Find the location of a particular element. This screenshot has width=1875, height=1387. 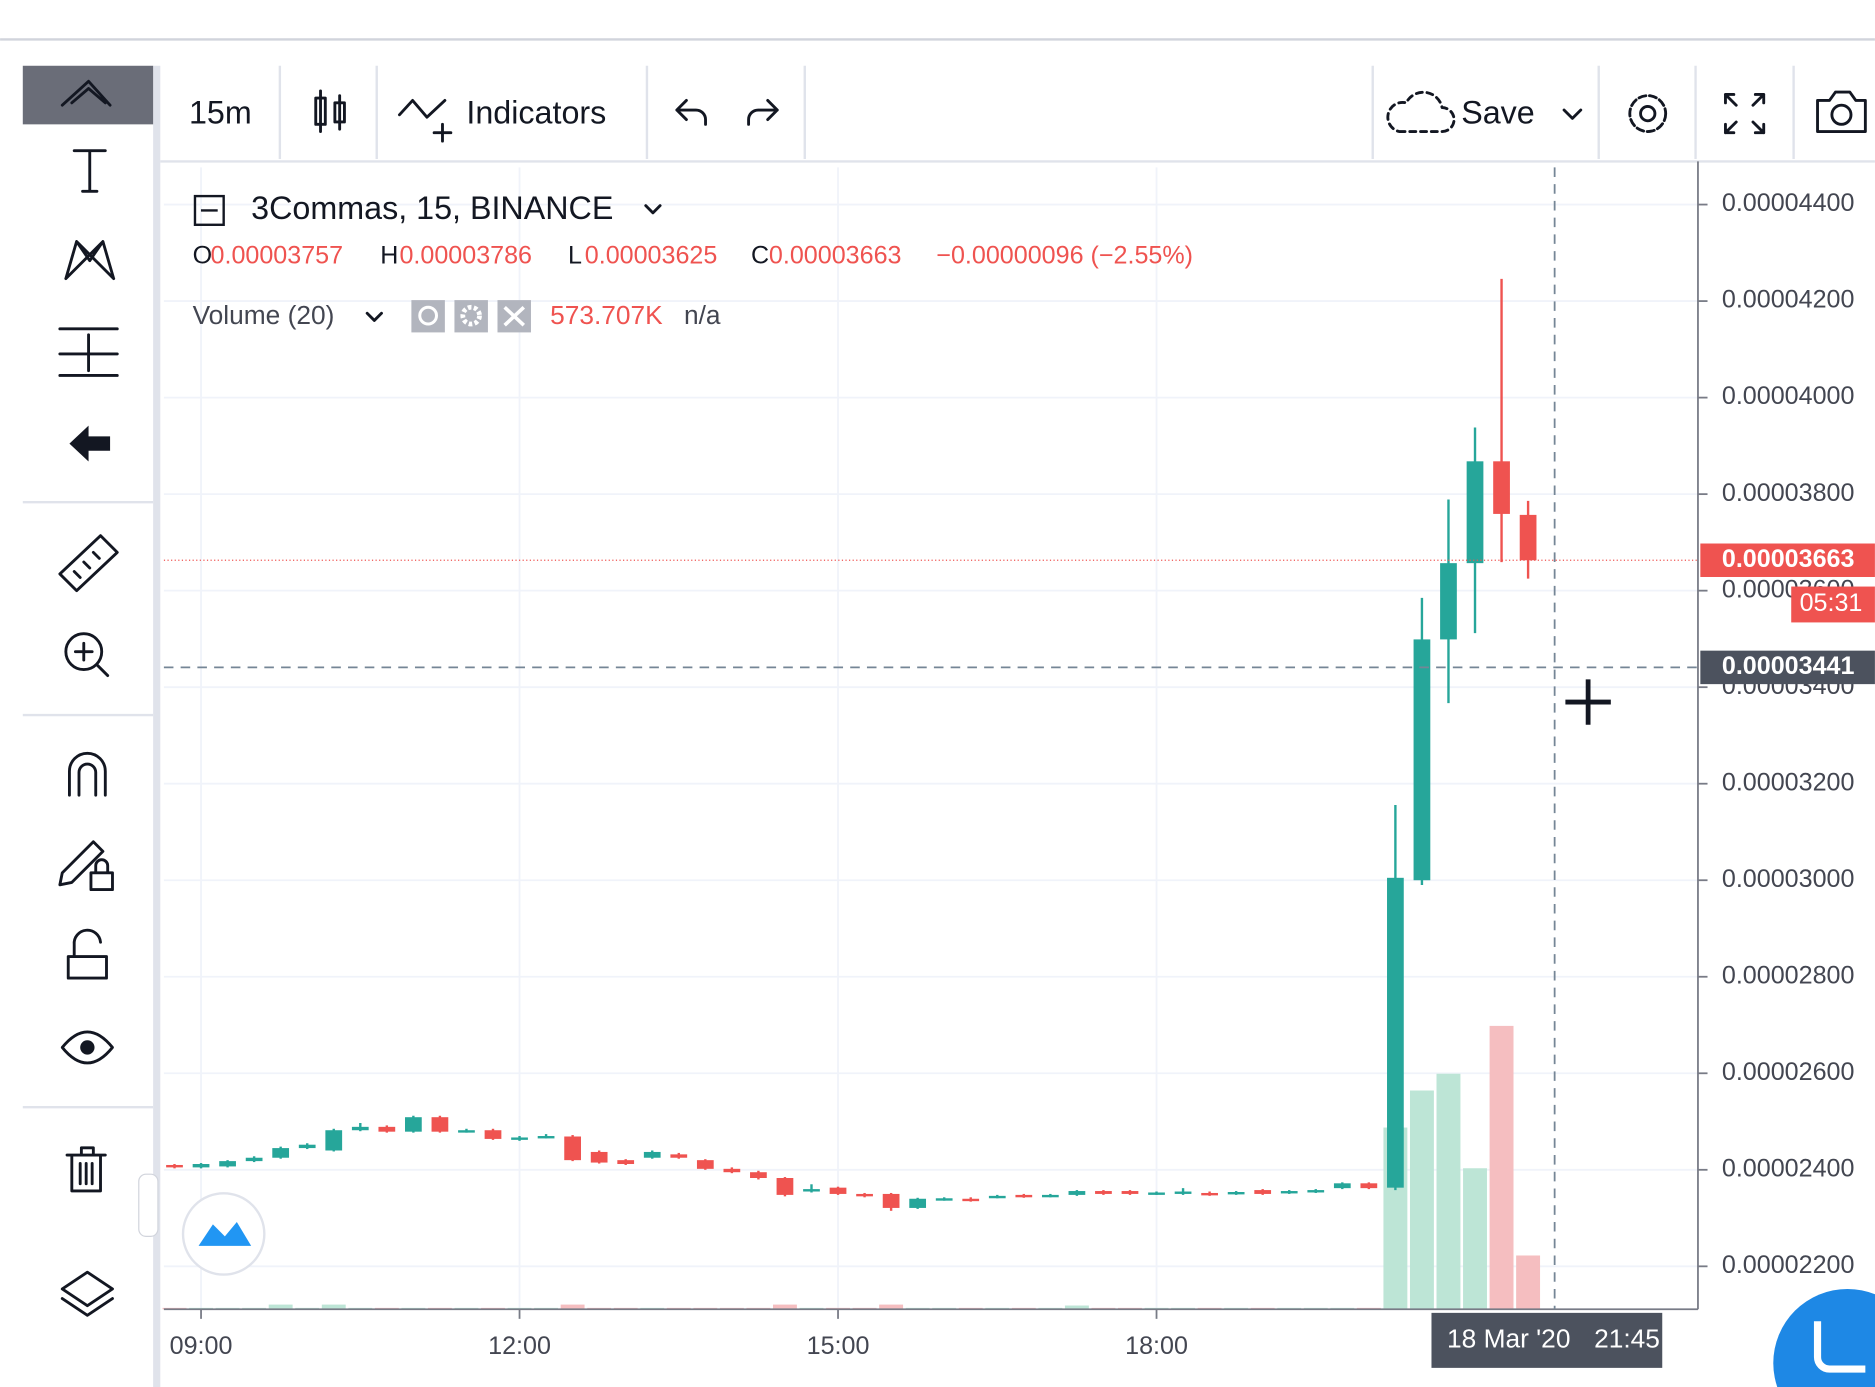

chart-type-icon is located at coordinates (330, 111).